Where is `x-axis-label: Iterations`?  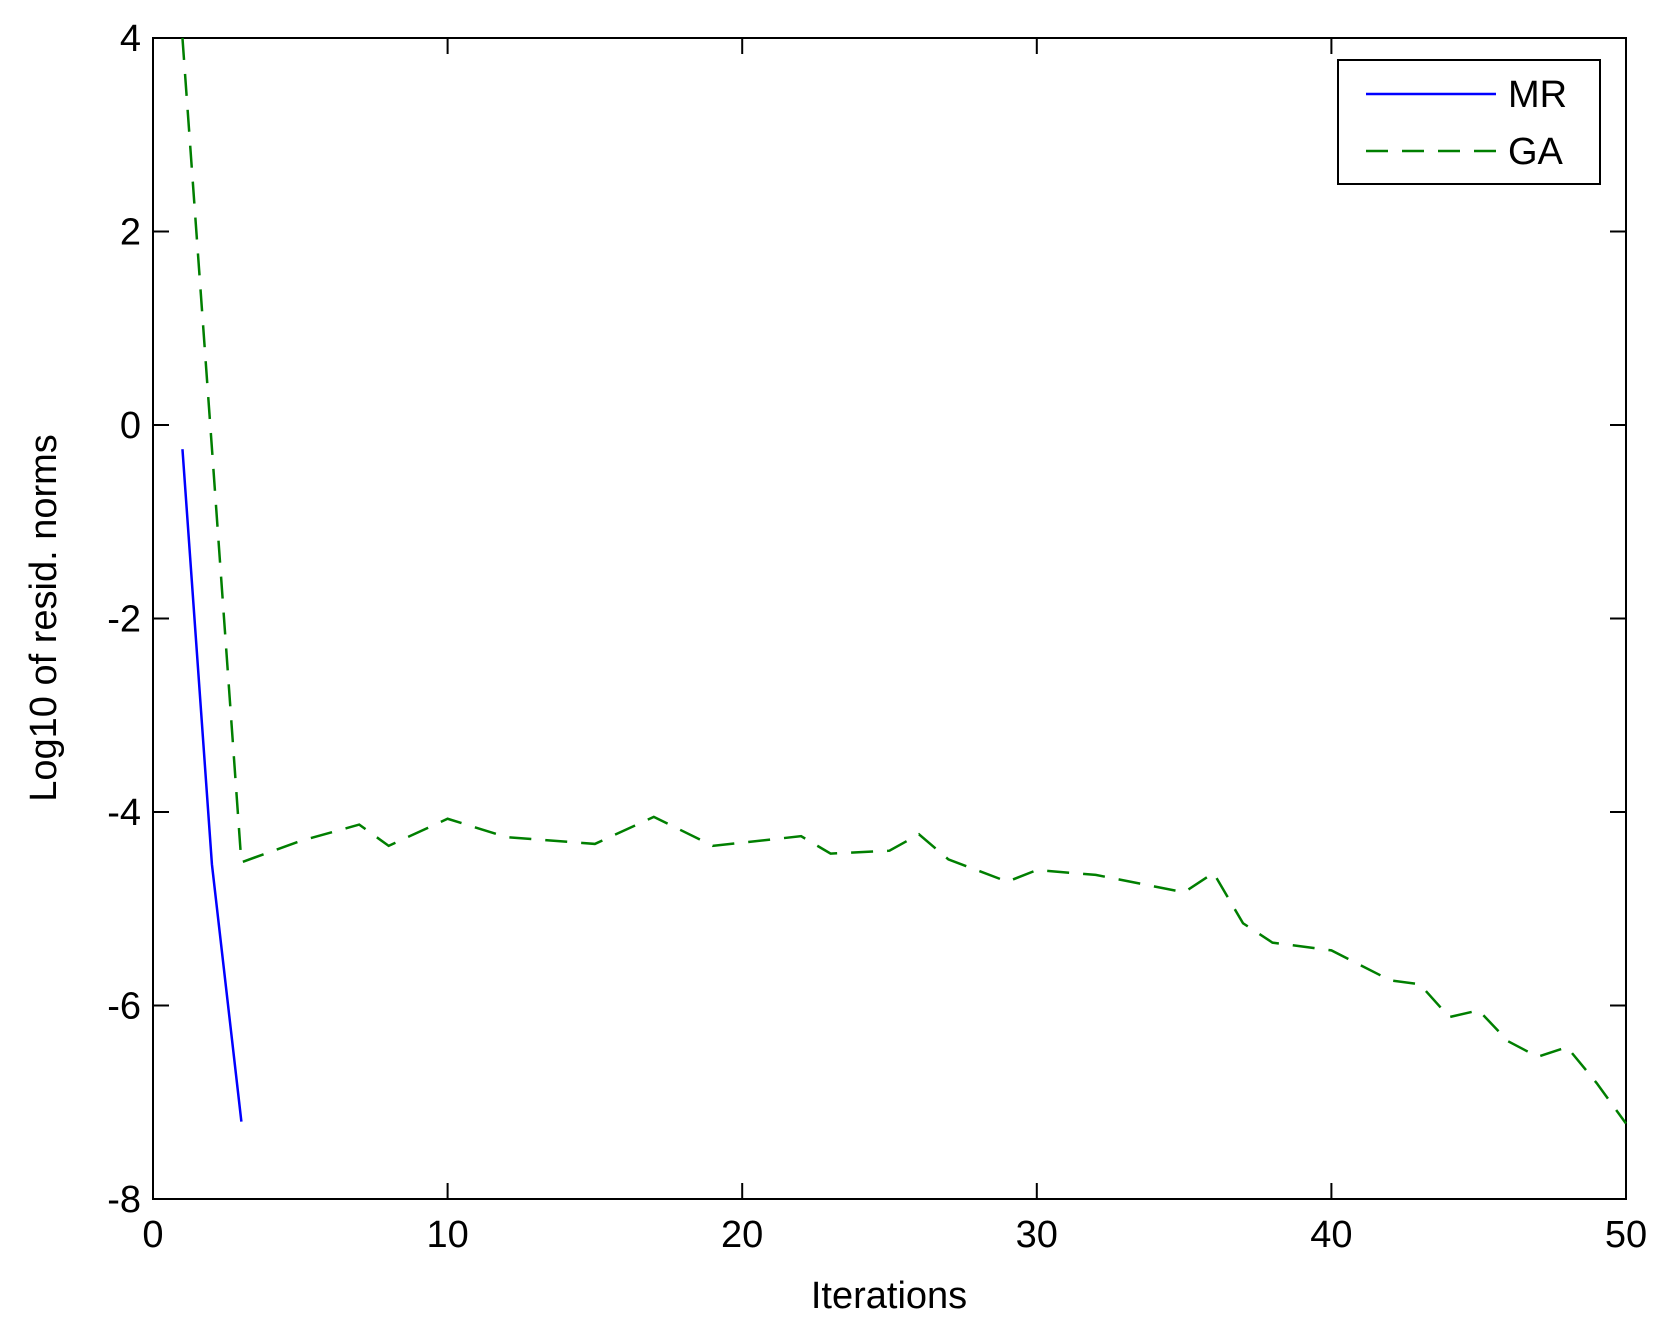
x-axis-label: Iterations is located at coordinates (889, 1296).